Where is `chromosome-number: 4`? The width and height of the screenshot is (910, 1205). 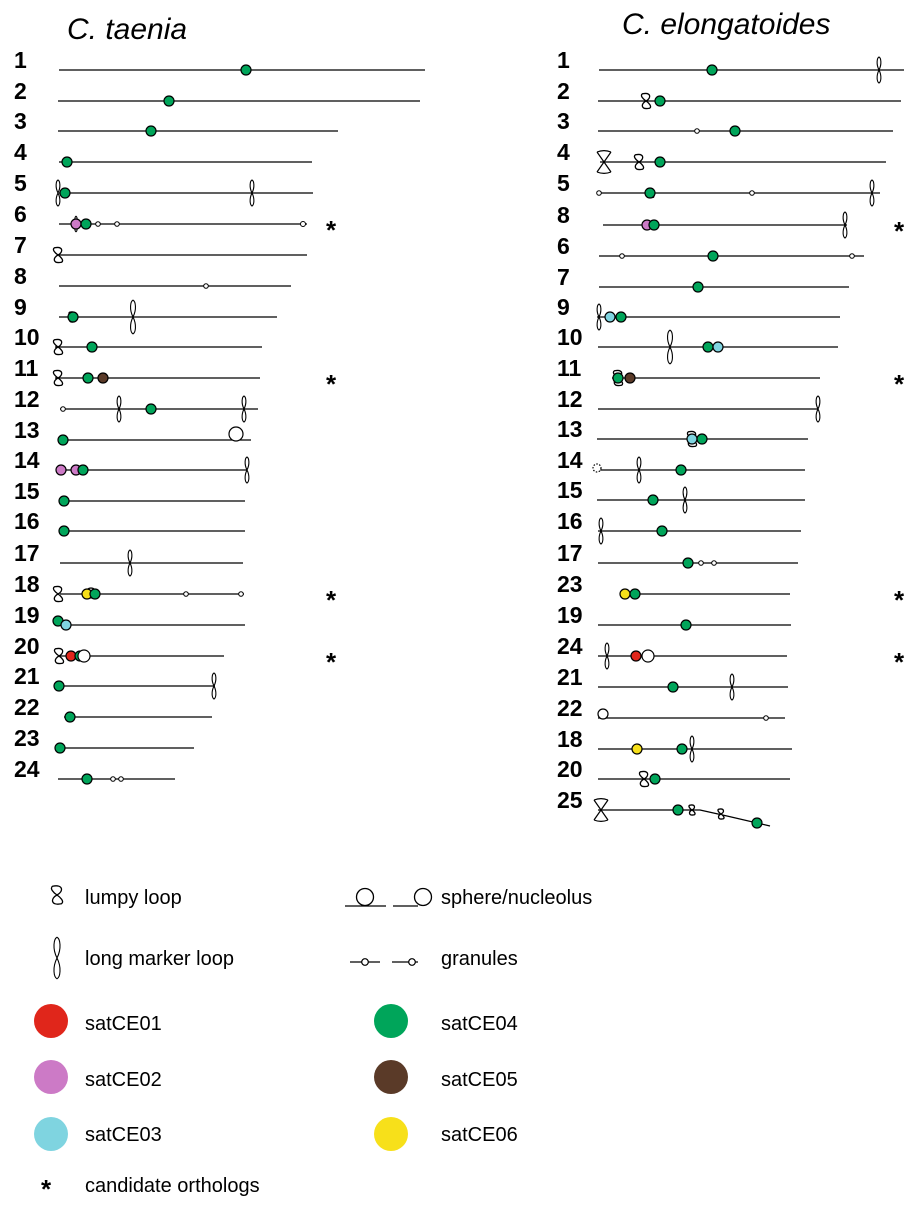
chromosome-number: 4 is located at coordinates (20, 152).